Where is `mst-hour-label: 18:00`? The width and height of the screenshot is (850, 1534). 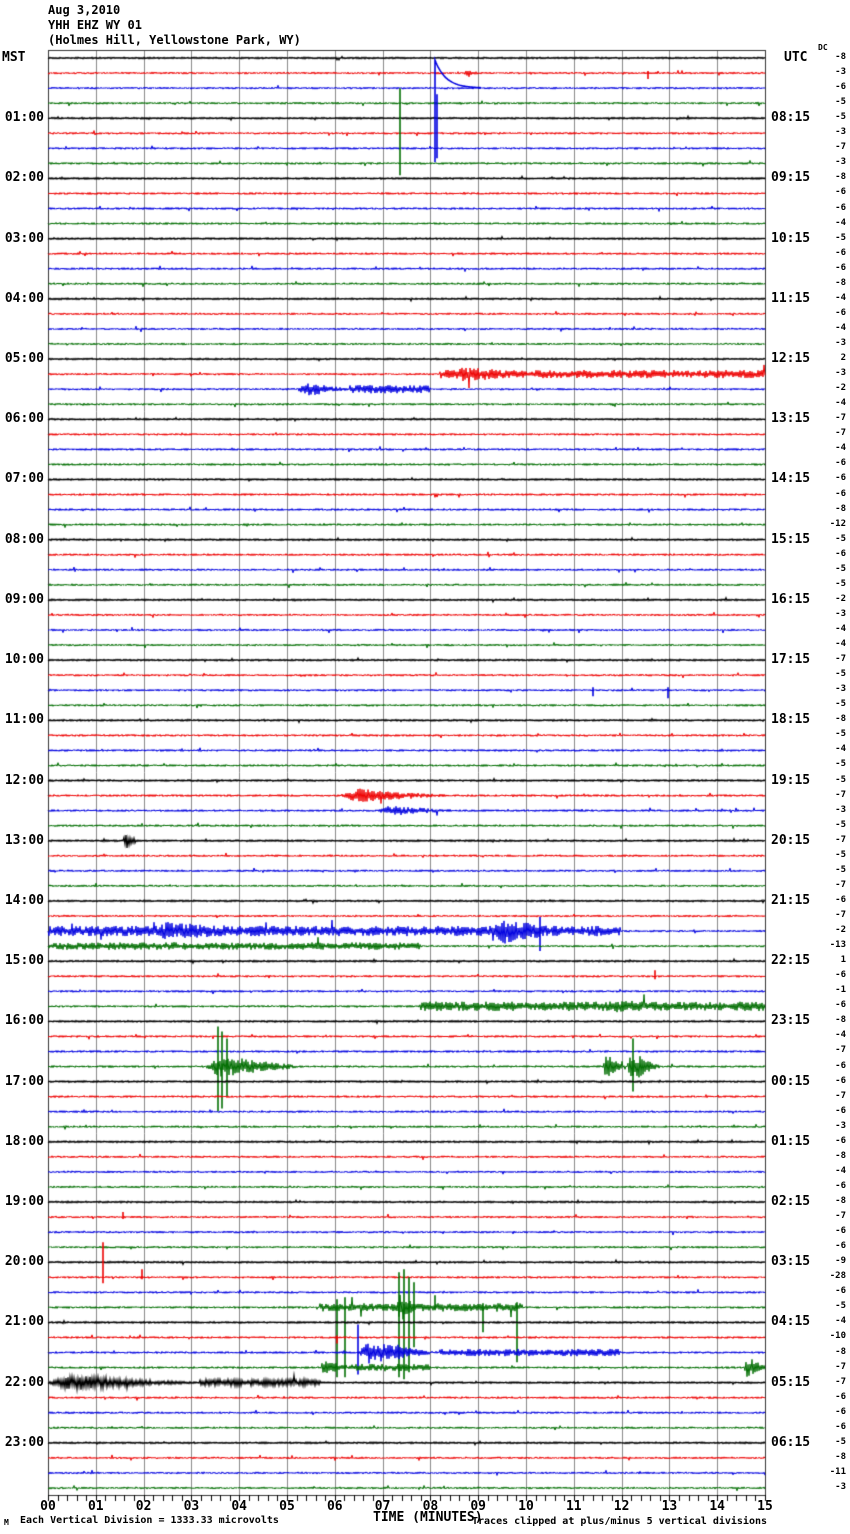
mst-hour-label: 18:00 is located at coordinates (24, 1141).